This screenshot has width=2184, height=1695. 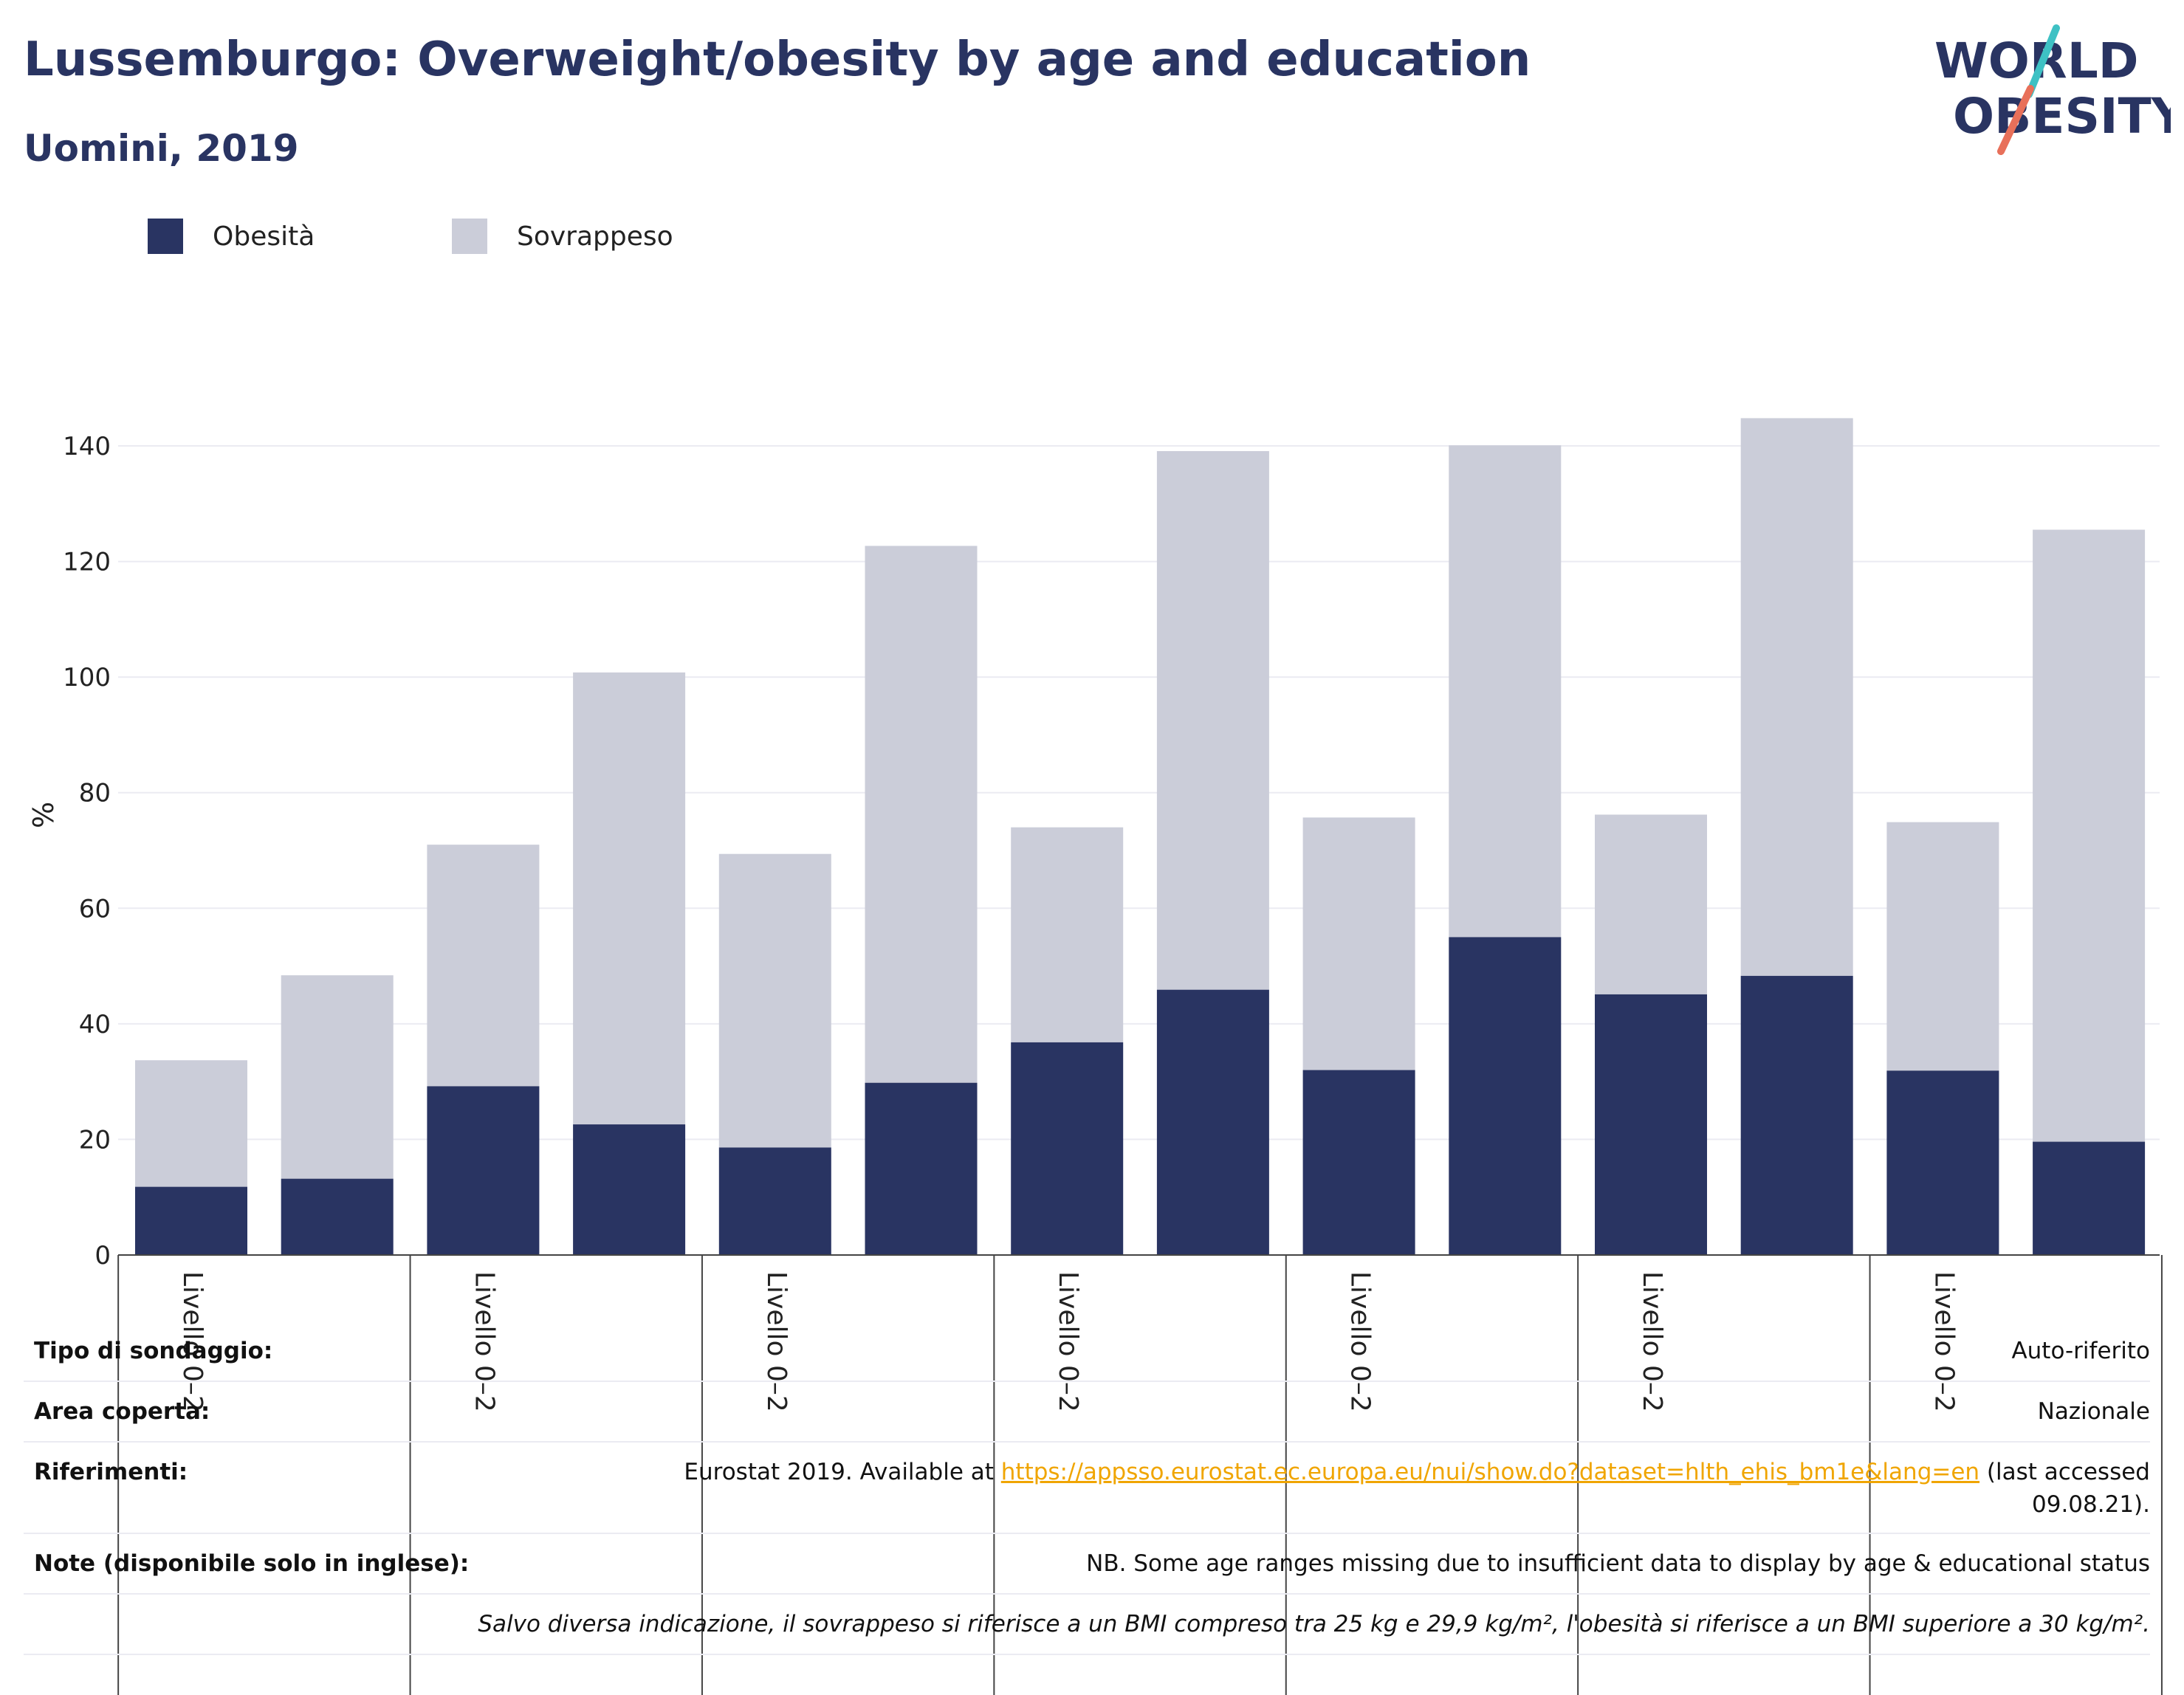 What do you see at coordinates (470, 237) in the screenshot?
I see `legend-swatch-overweight` at bounding box center [470, 237].